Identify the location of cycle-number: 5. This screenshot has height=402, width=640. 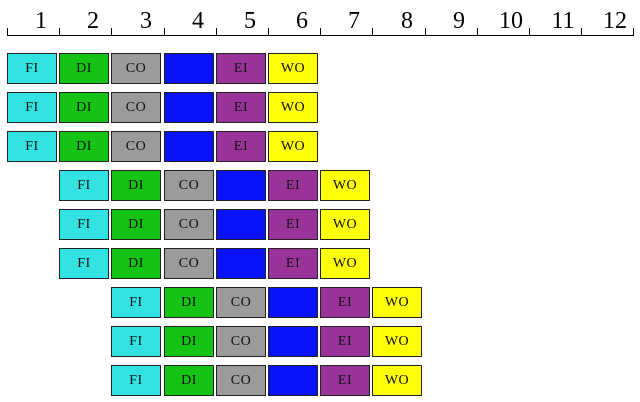
(250, 21).